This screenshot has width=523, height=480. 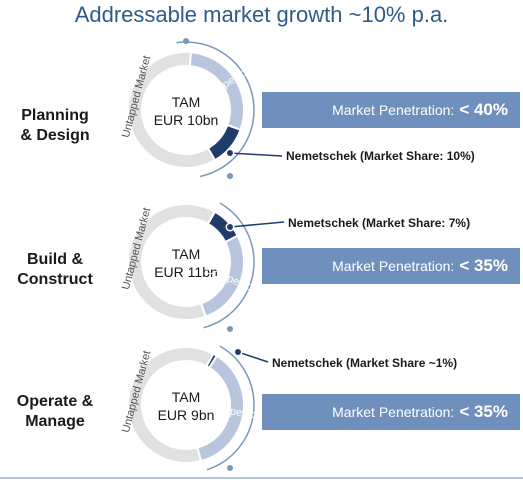 I want to click on penetration-bar-build-construct: Market Penetration: < 35%, so click(x=391, y=266).